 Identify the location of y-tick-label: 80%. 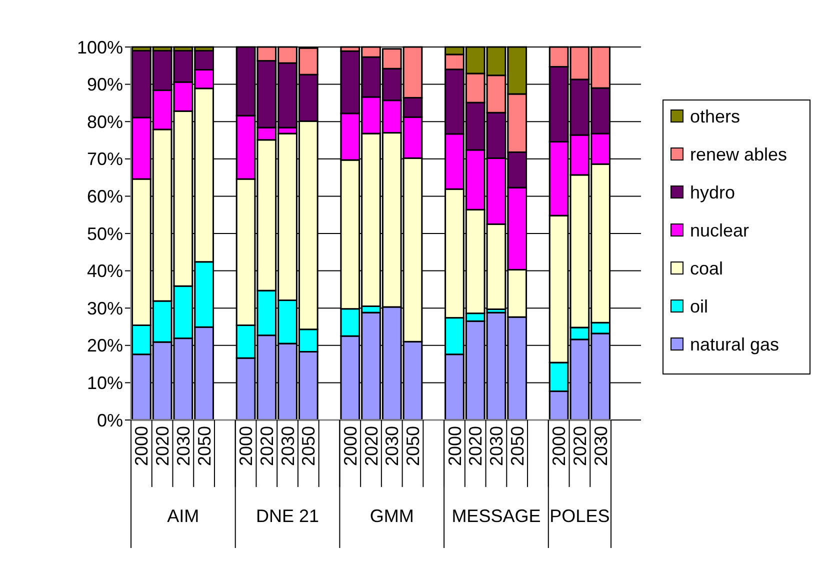
(104, 122).